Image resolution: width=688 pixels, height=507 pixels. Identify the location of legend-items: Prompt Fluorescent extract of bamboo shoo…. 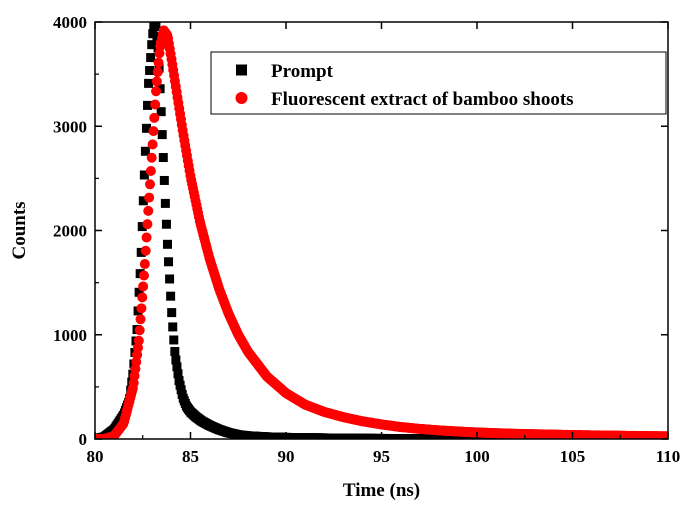
(404, 85).